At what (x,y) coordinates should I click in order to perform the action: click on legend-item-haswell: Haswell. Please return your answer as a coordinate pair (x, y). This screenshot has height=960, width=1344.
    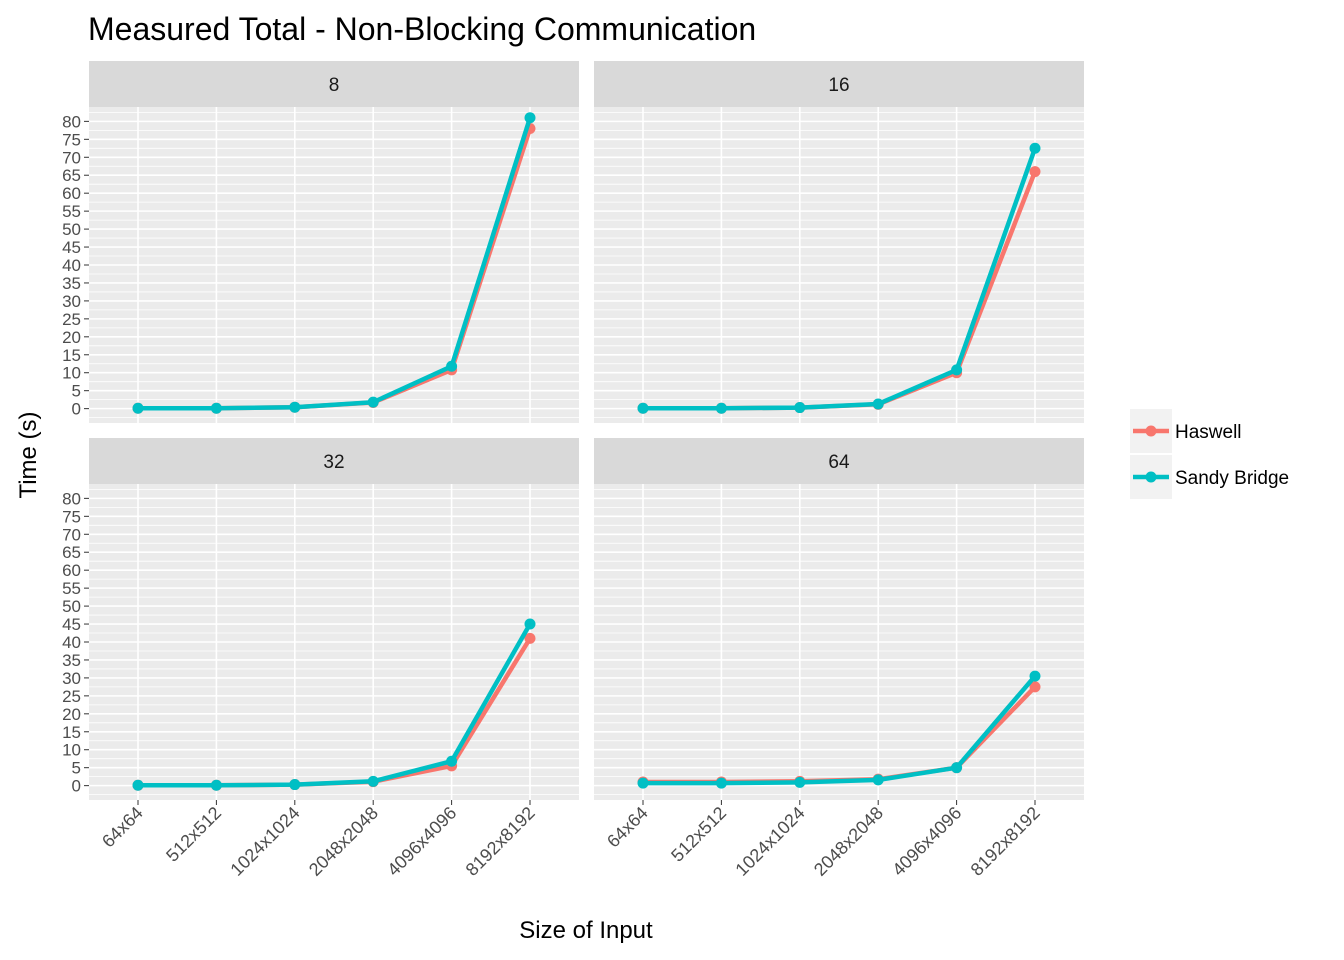
    Looking at the image, I should click on (1186, 431).